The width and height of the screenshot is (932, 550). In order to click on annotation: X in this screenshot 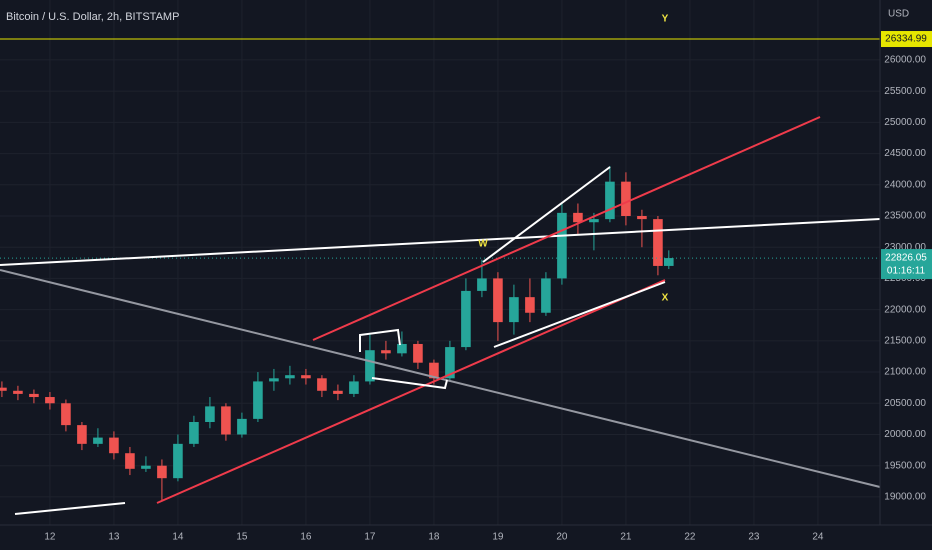, I will do `click(665, 298)`.